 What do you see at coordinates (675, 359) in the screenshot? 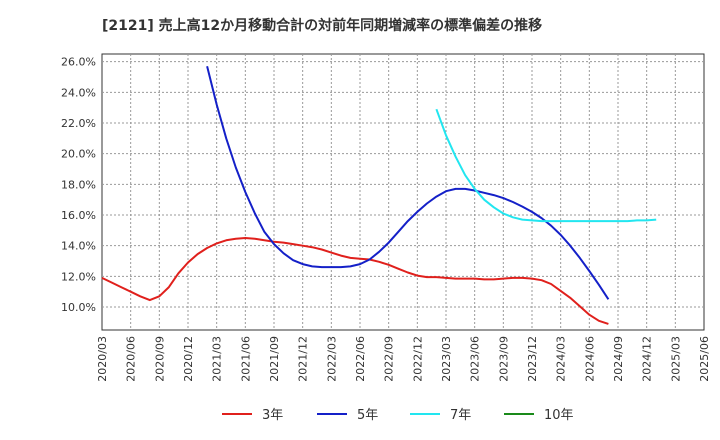
I see `x-tick-label: 2025/03` at bounding box center [675, 359].